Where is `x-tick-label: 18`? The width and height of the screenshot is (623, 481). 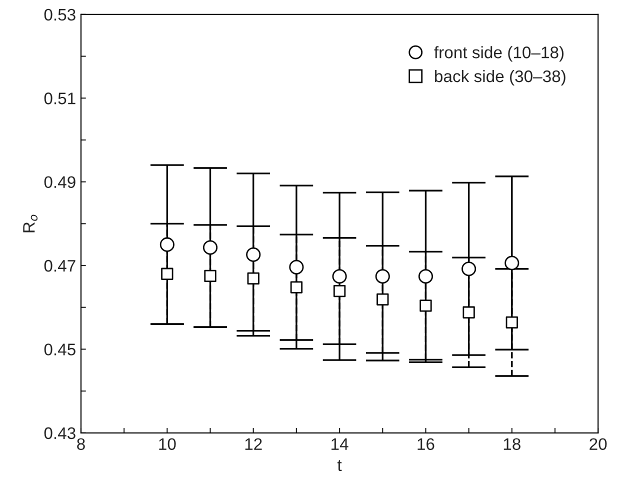
x-tick-label: 18 is located at coordinates (512, 444).